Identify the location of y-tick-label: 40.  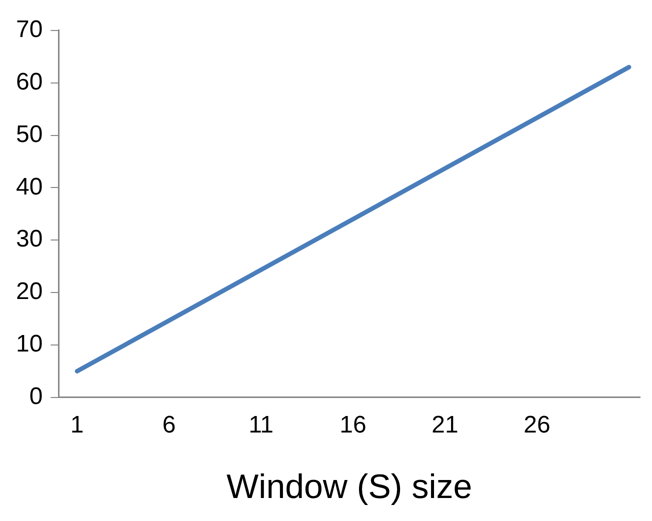
(29, 186).